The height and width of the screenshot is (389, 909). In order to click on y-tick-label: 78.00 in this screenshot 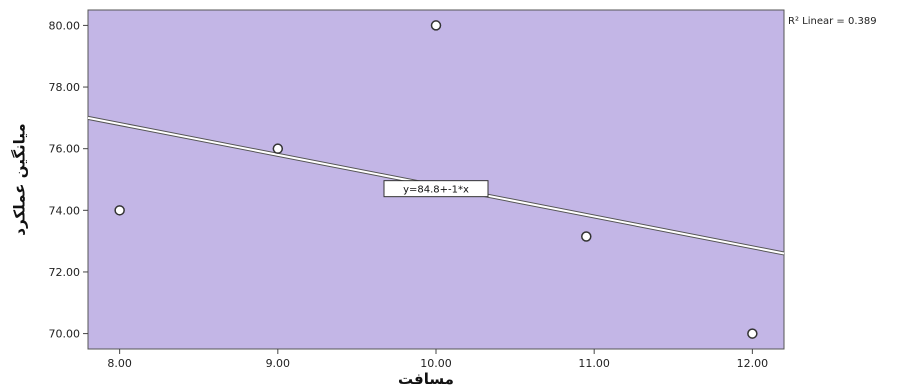, I will do `click(65, 87)`.